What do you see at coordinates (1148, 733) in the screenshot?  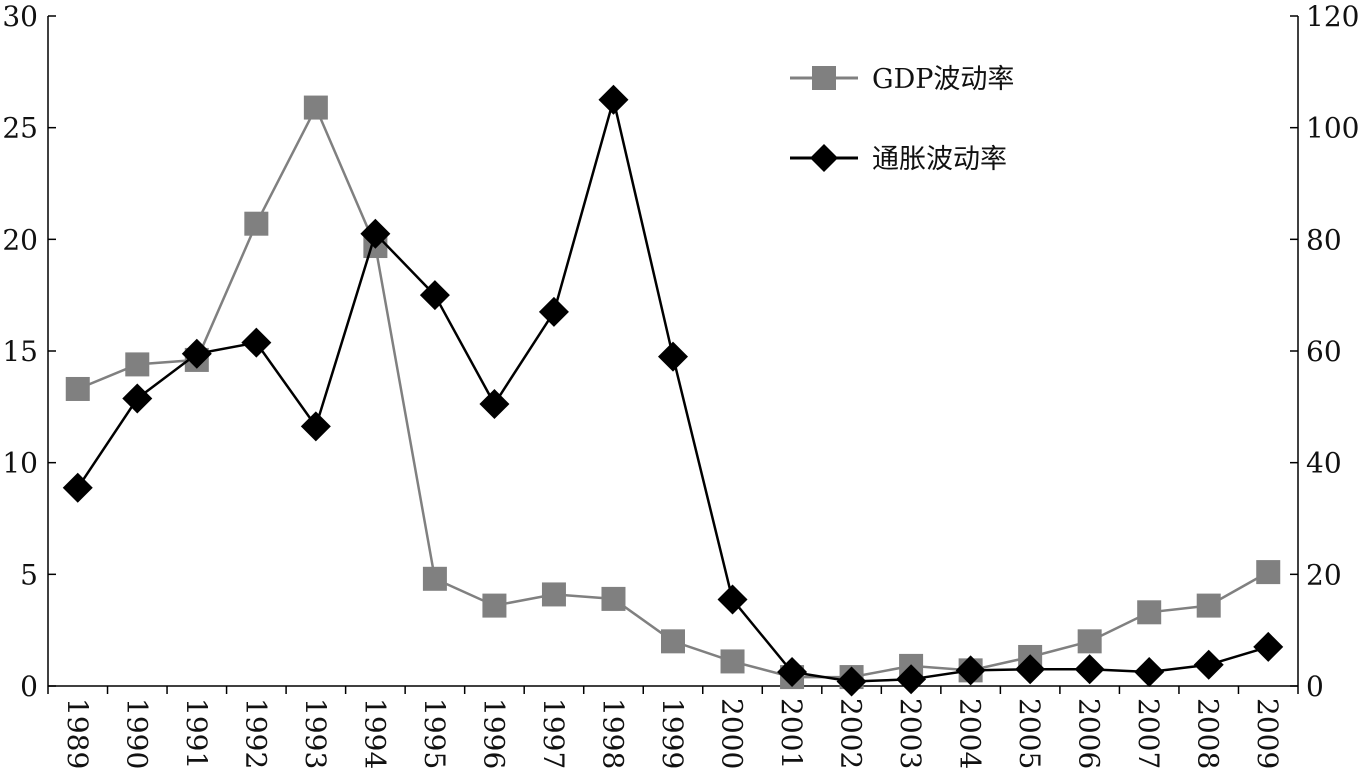 I see `x-tick-label: 2007` at bounding box center [1148, 733].